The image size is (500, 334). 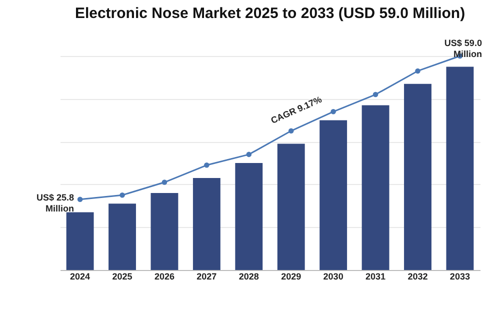 I want to click on x-tick-label: 2032, so click(x=418, y=277).